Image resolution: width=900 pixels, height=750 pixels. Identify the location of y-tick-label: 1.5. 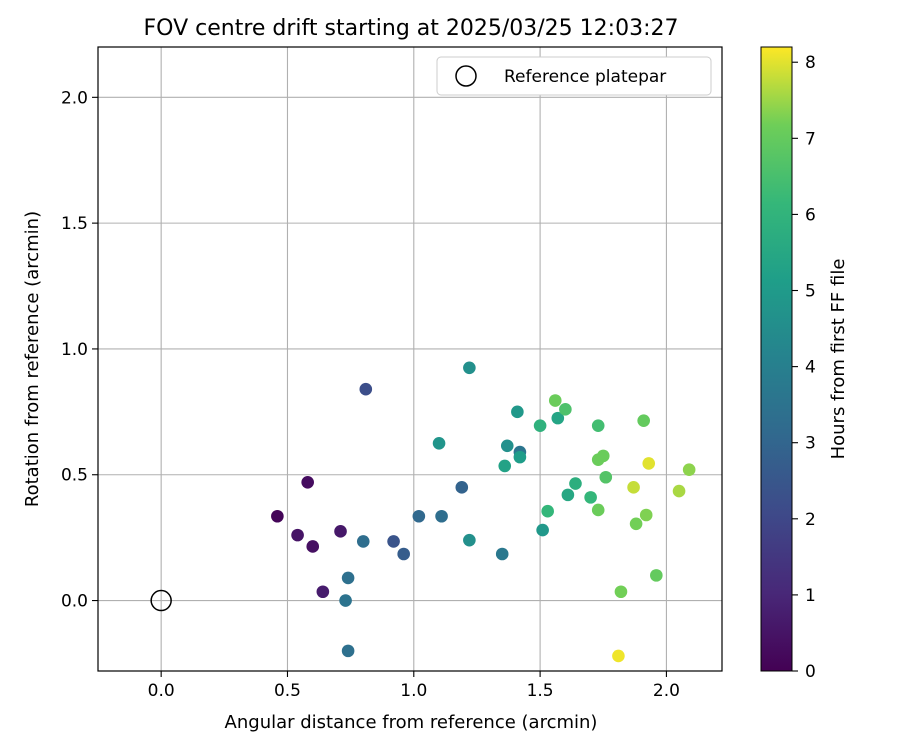
(74, 224).